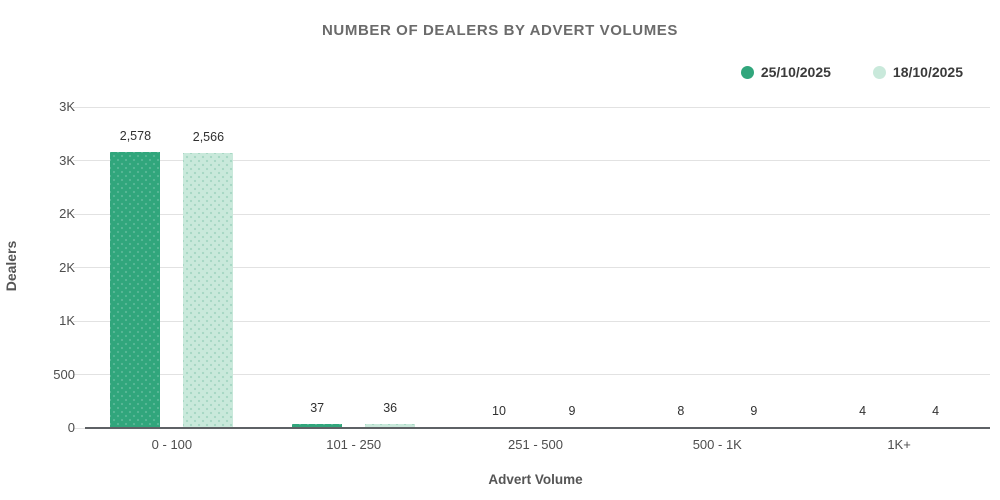 This screenshot has width=1000, height=500. Describe the element at coordinates (208, 137) in the screenshot. I see `bar-value-label: 2,566` at that location.